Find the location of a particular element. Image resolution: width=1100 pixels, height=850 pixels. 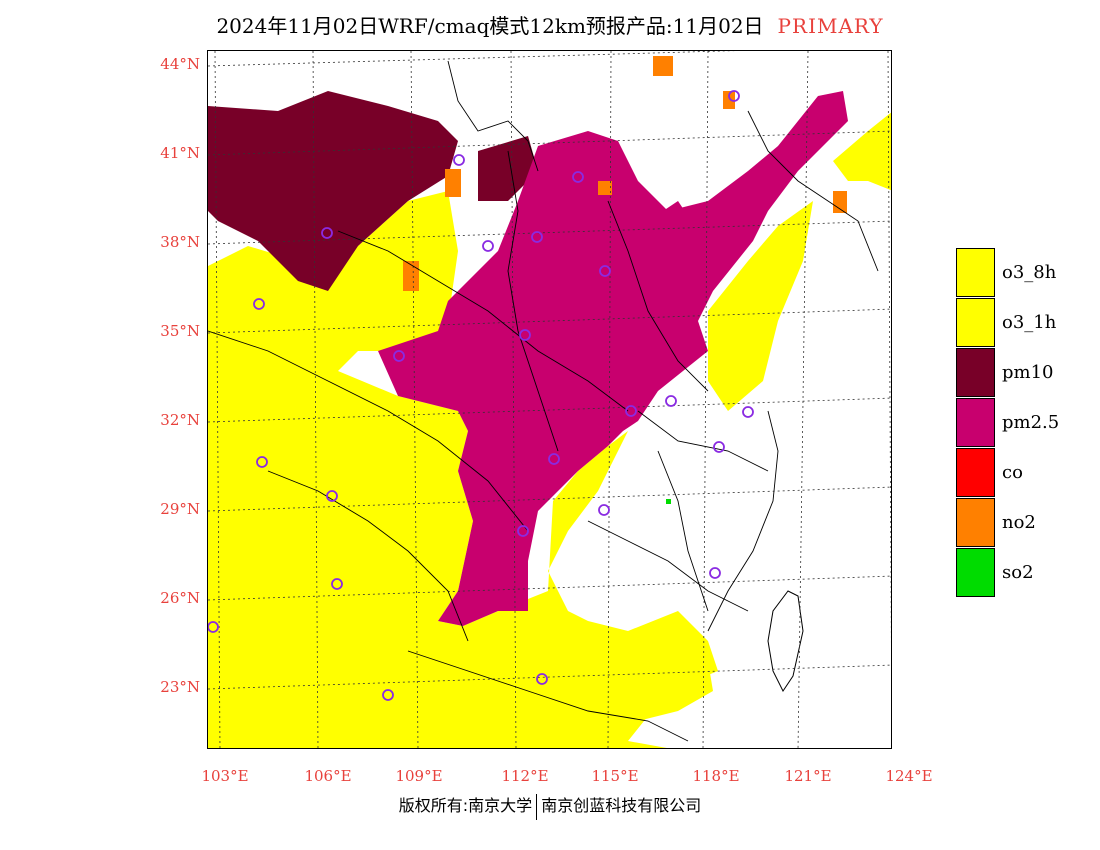

lon-label-124: 124°E is located at coordinates (909, 776).